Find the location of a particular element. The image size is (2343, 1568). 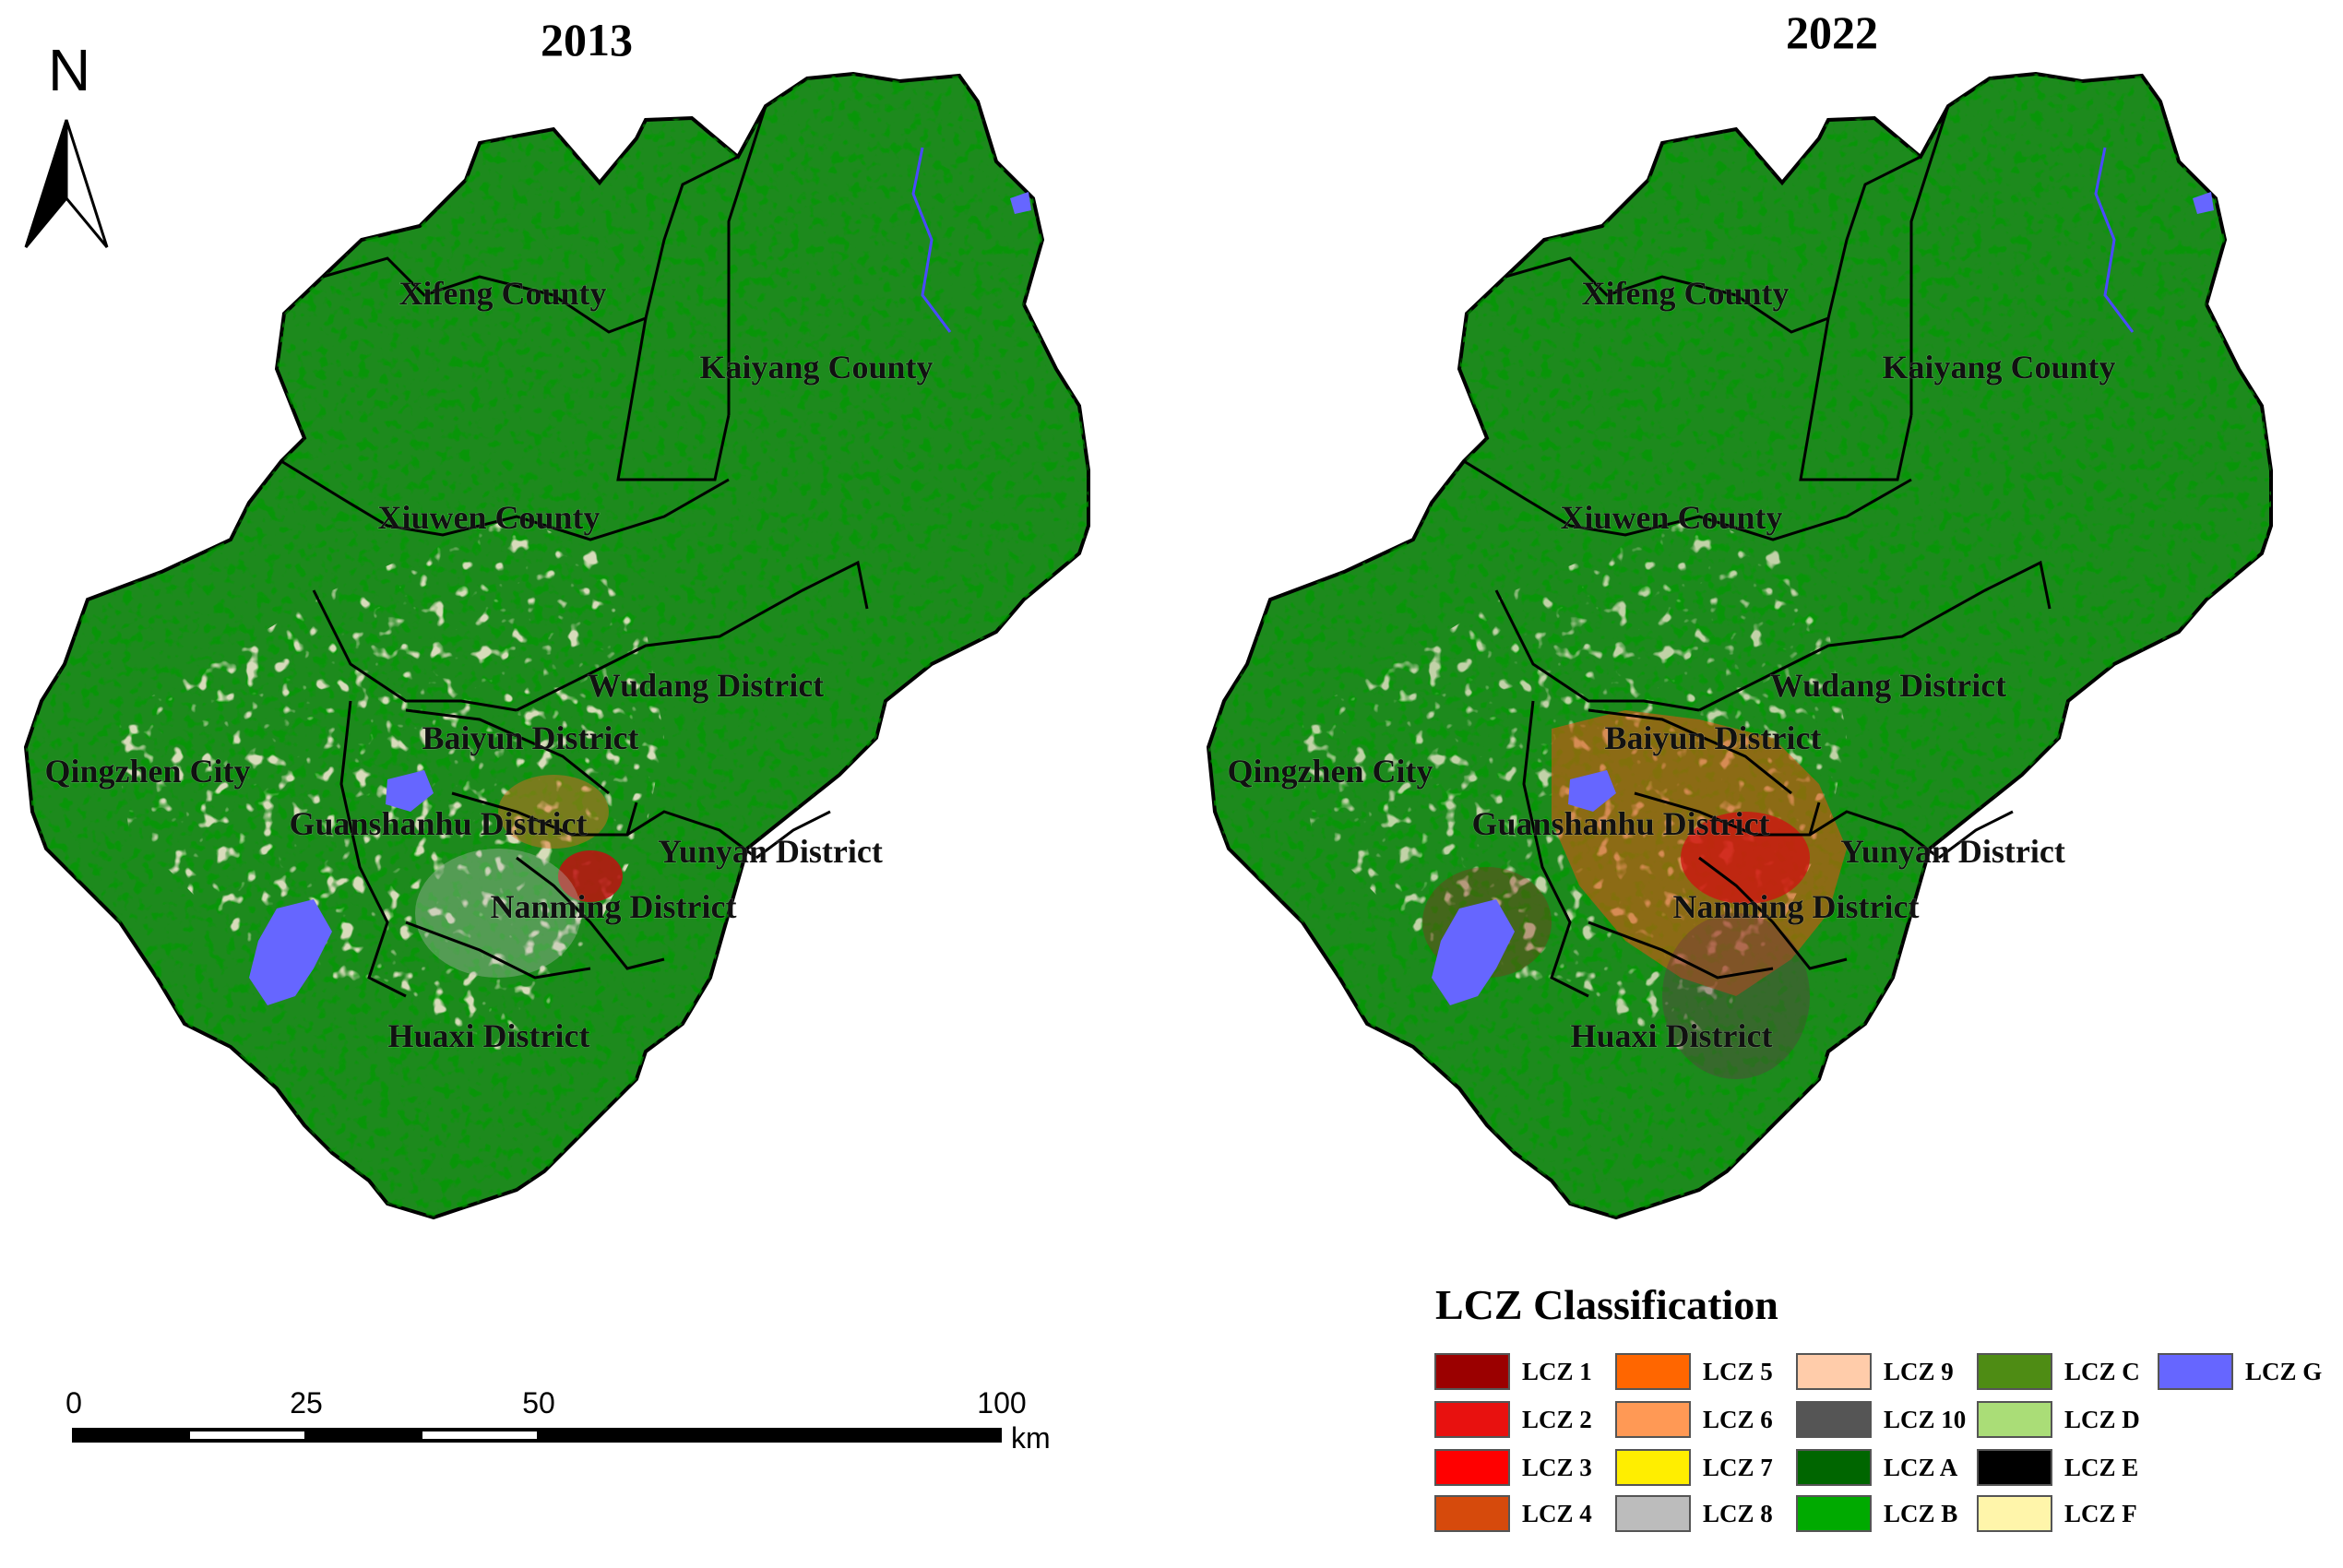

legend-label: LCZ 8 is located at coordinates (1738, 1513).